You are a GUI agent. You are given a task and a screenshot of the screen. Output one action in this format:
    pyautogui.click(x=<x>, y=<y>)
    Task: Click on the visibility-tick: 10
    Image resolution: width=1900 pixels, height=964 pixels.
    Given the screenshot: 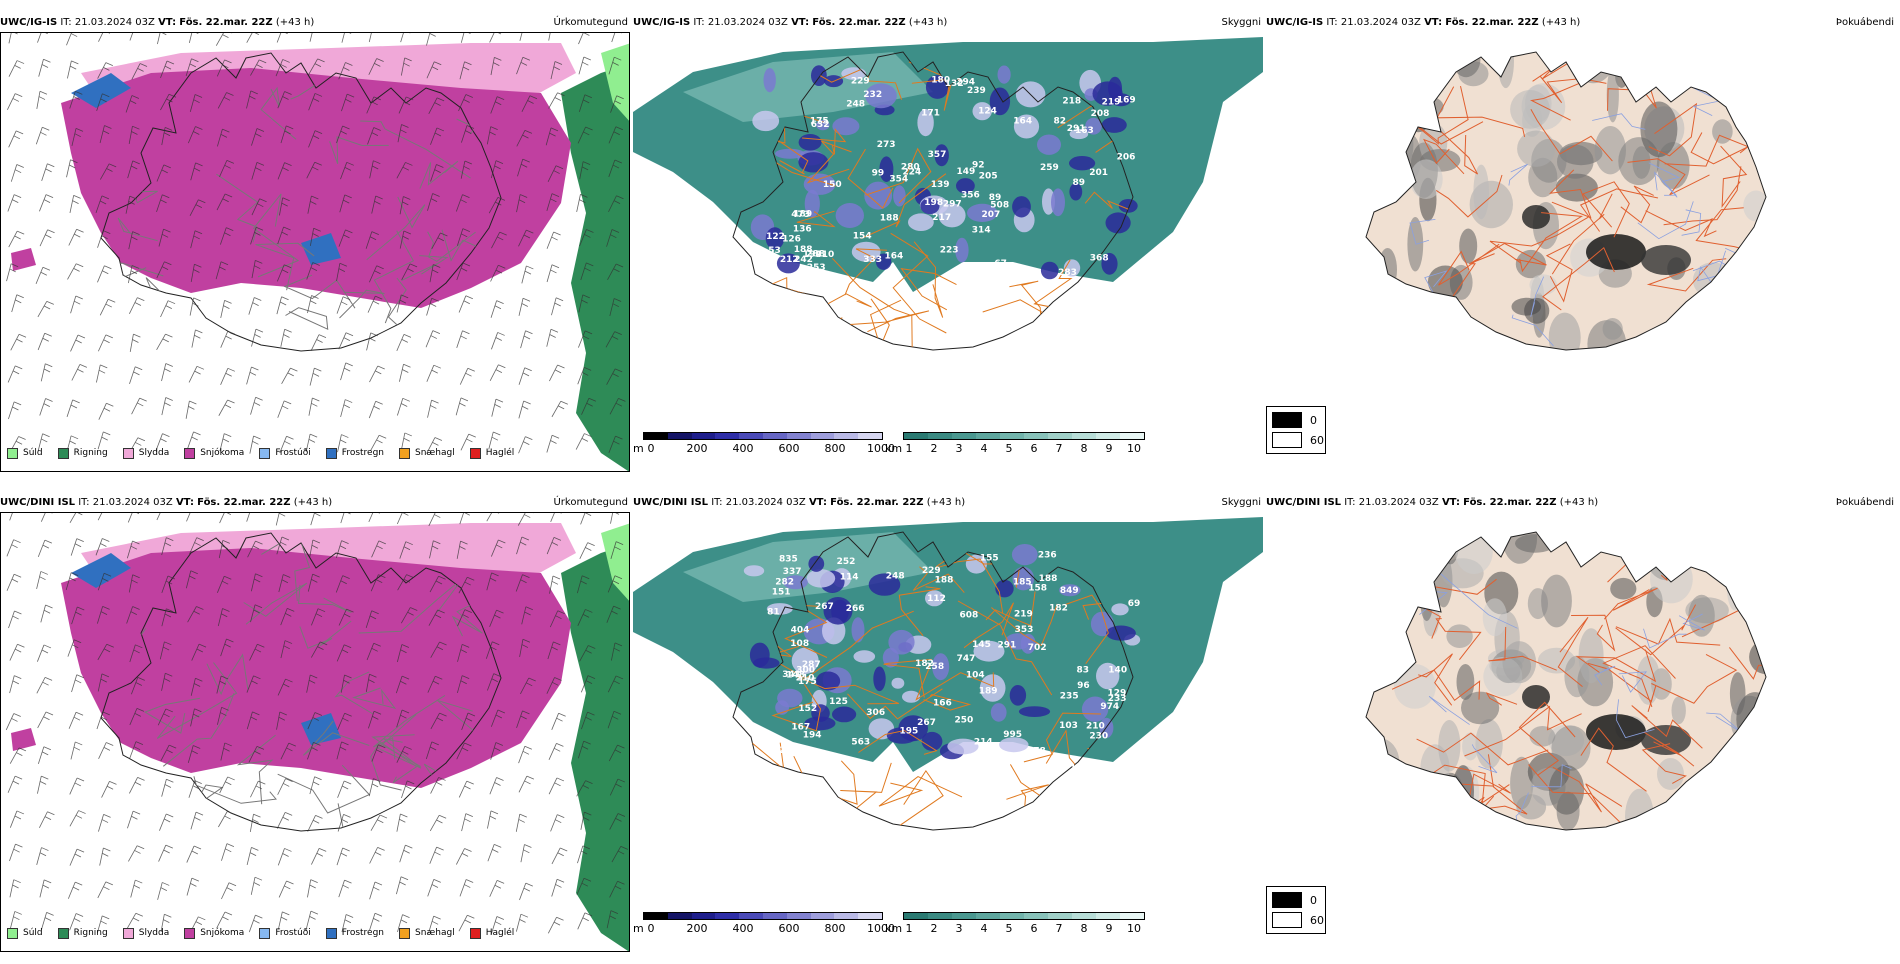 What is the action you would take?
    pyautogui.click(x=1134, y=928)
    